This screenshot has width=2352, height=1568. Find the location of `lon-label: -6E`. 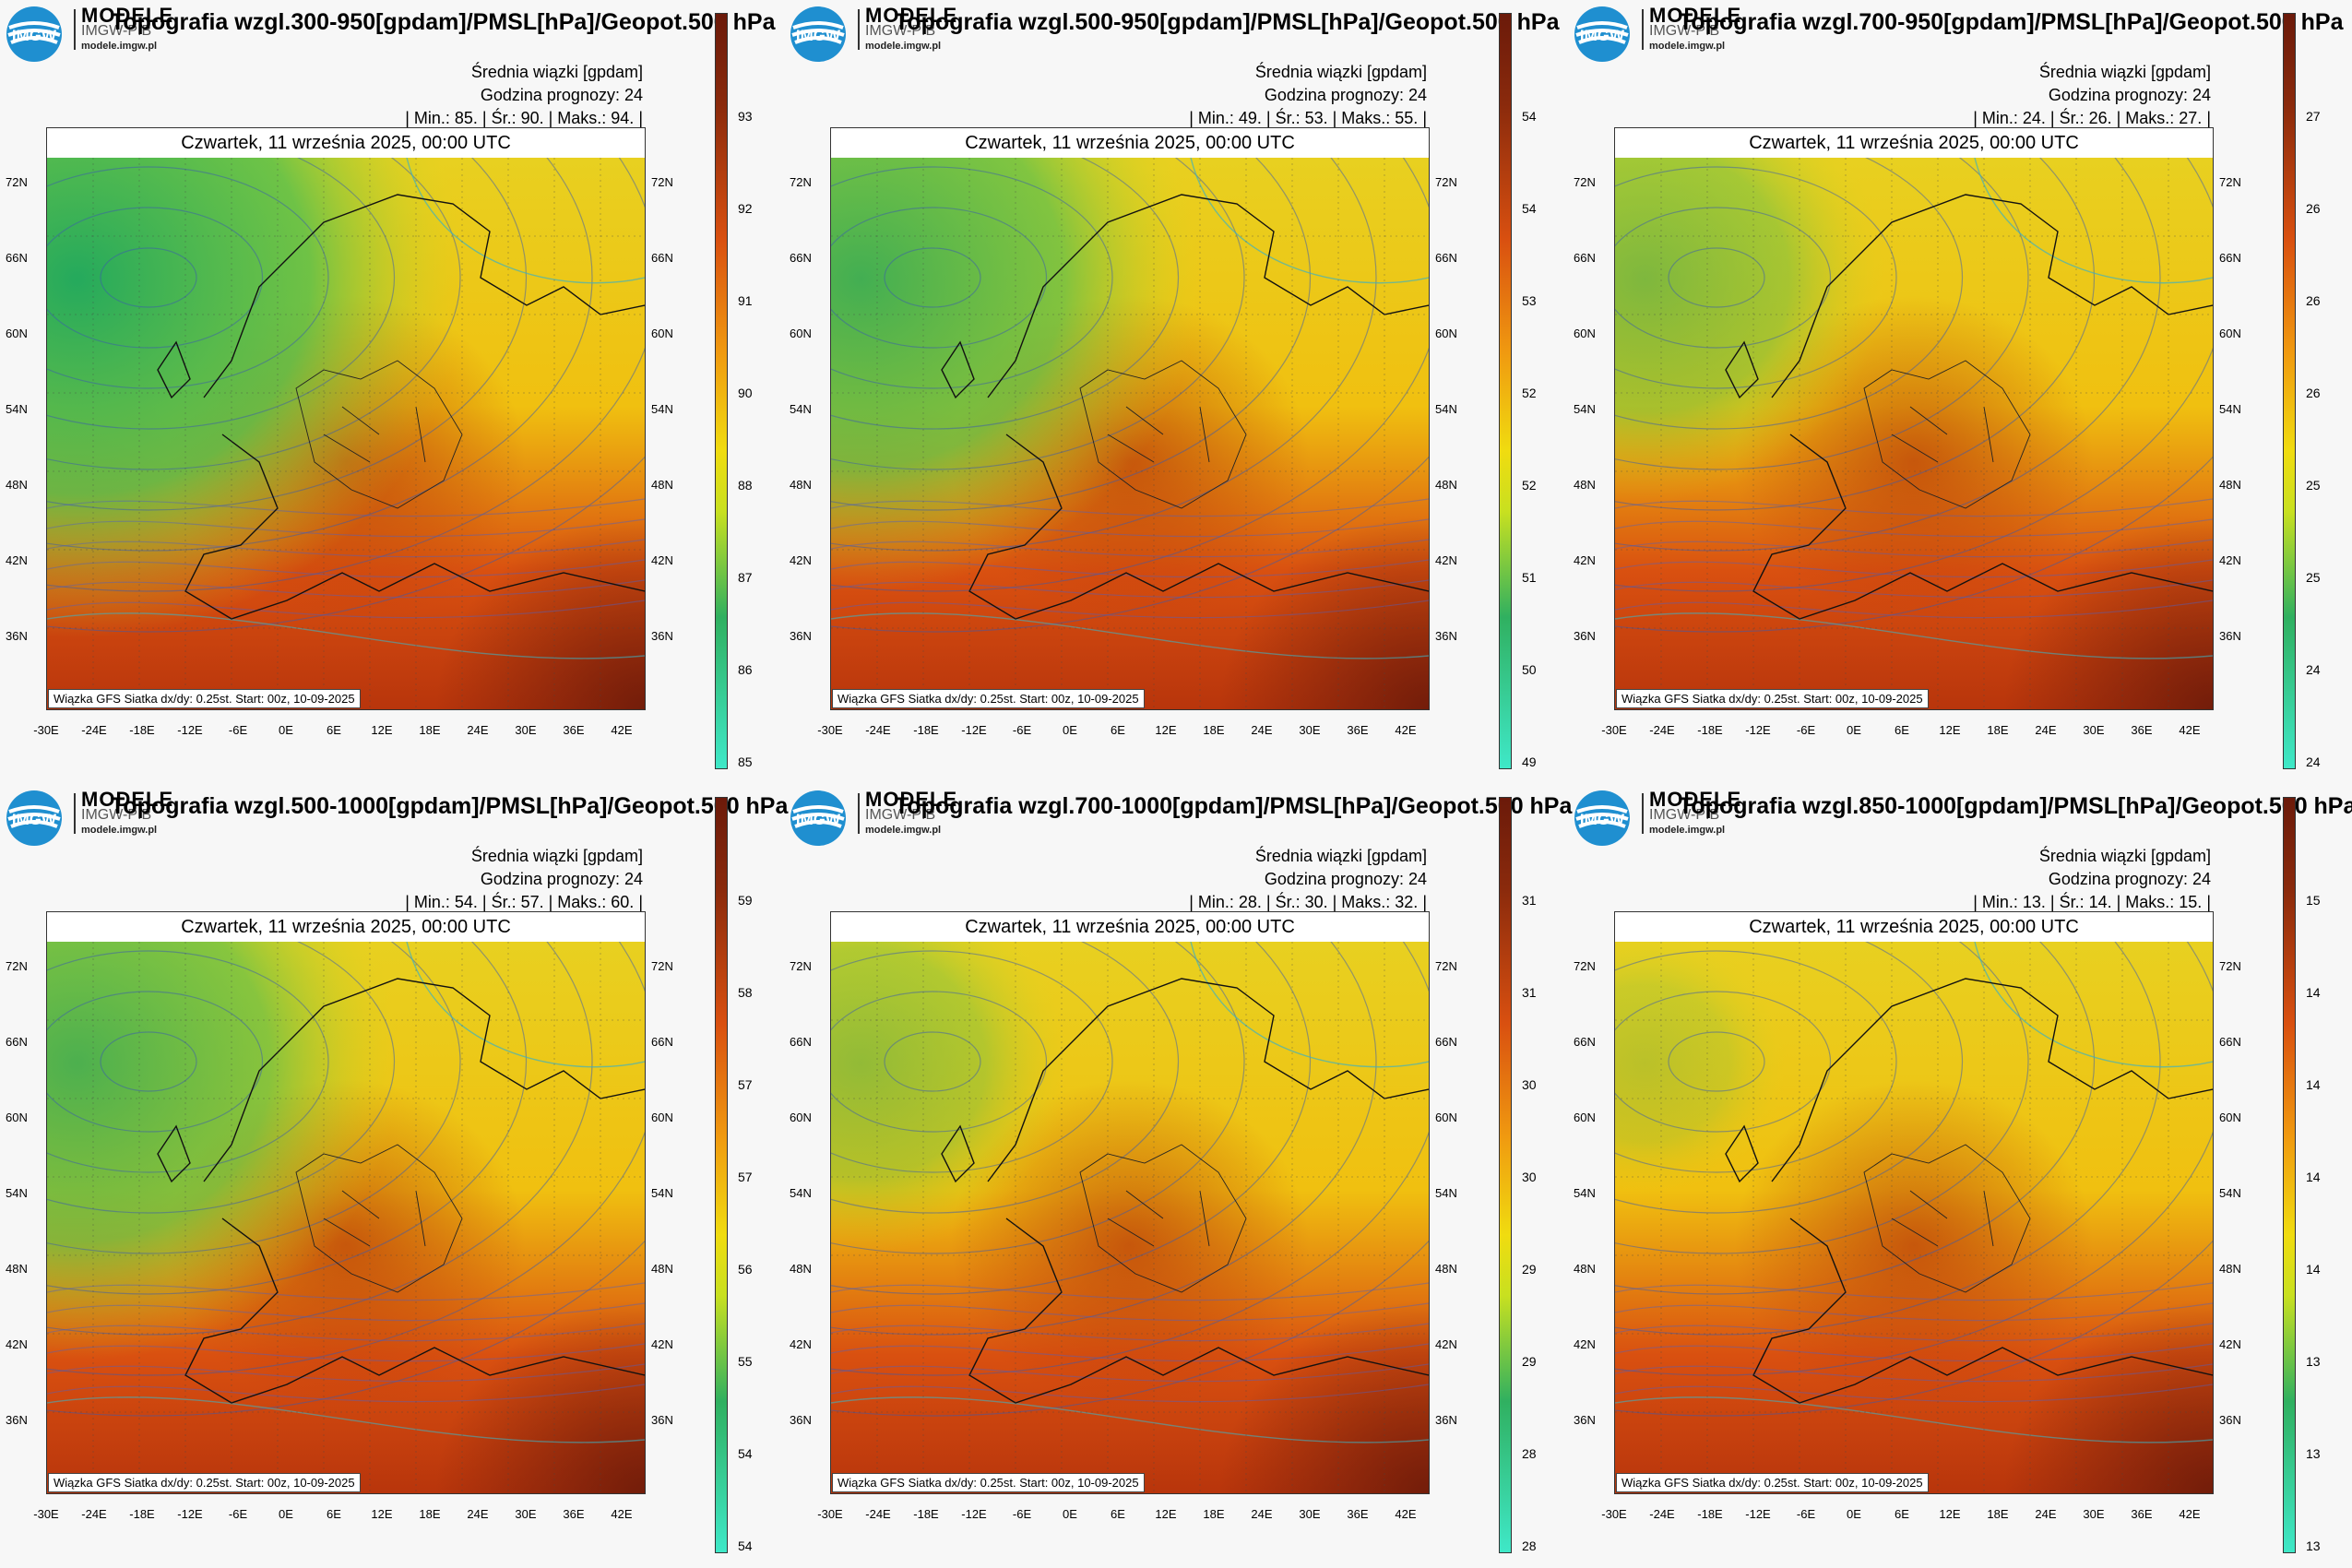

lon-label: -6E is located at coordinates (1022, 1514).